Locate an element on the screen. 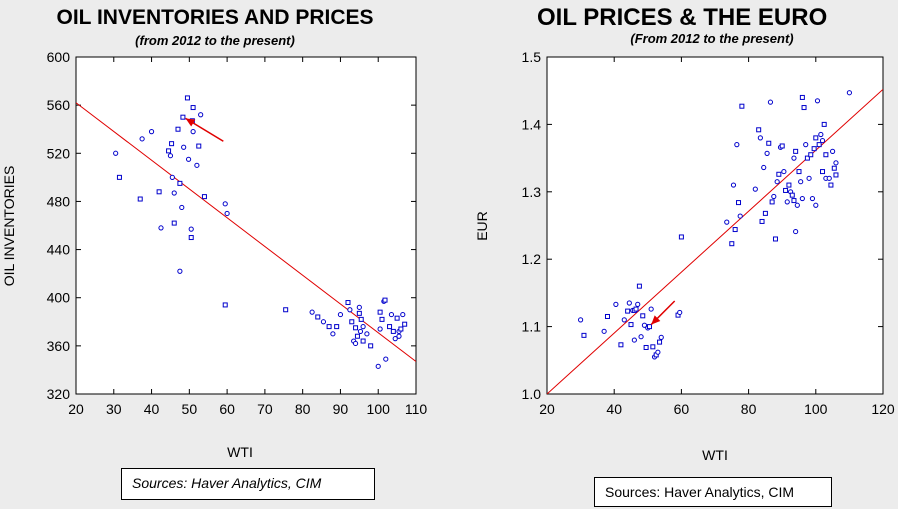 The height and width of the screenshot is (509, 898). y-tick-label: 1.1 is located at coordinates (532, 327).